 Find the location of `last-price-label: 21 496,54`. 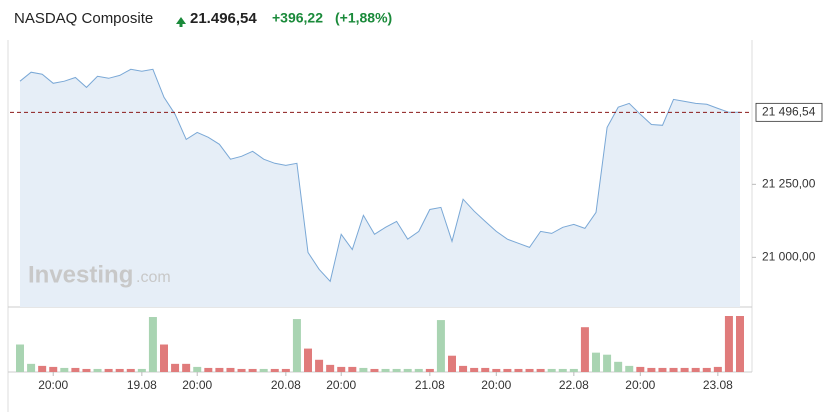

last-price-label: 21 496,54 is located at coordinates (789, 112).